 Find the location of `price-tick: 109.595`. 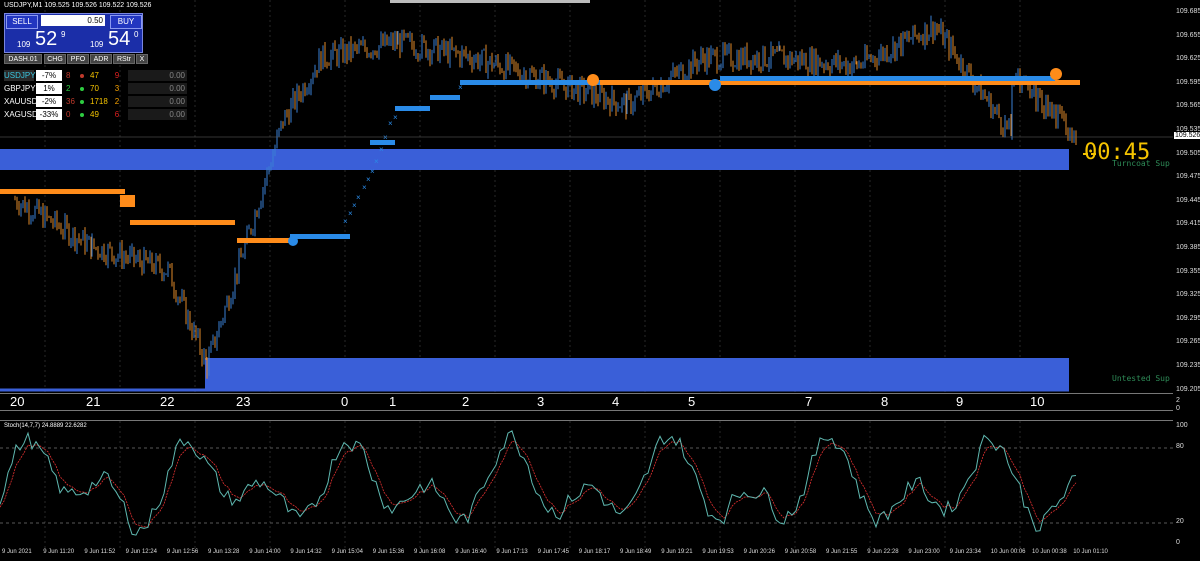

price-tick: 109.595 is located at coordinates (1188, 82).